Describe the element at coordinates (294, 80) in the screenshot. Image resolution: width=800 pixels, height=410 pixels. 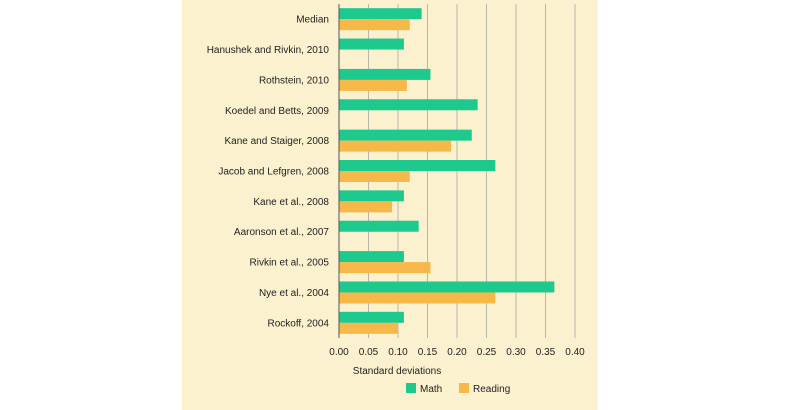
I see `category-label: Rothstein, 2010` at that location.